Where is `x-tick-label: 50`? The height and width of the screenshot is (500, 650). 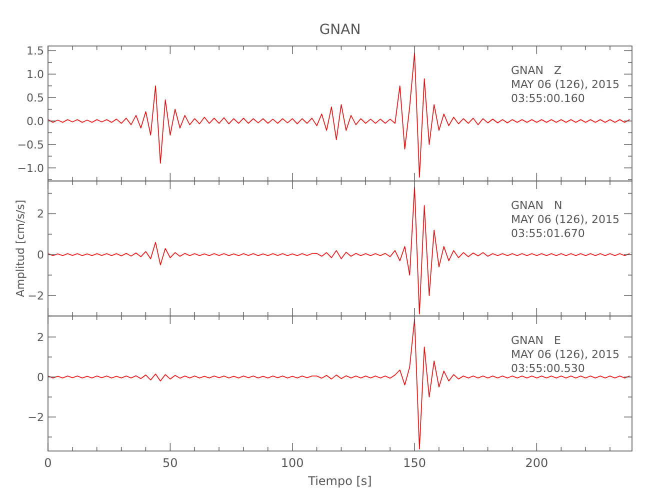
x-tick-label: 50 is located at coordinates (170, 463).